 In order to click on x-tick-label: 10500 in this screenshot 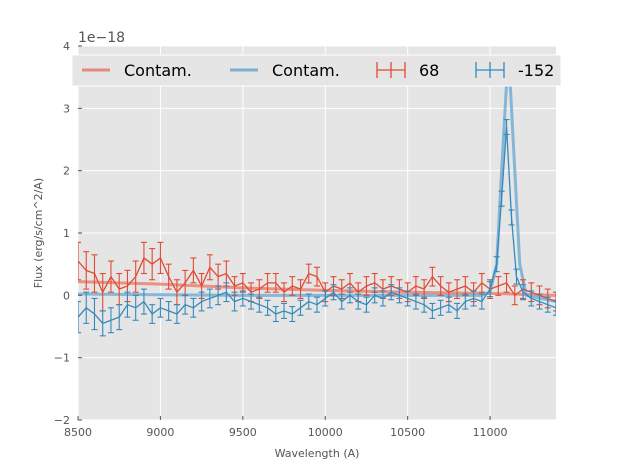, I will do `click(407, 432)`.